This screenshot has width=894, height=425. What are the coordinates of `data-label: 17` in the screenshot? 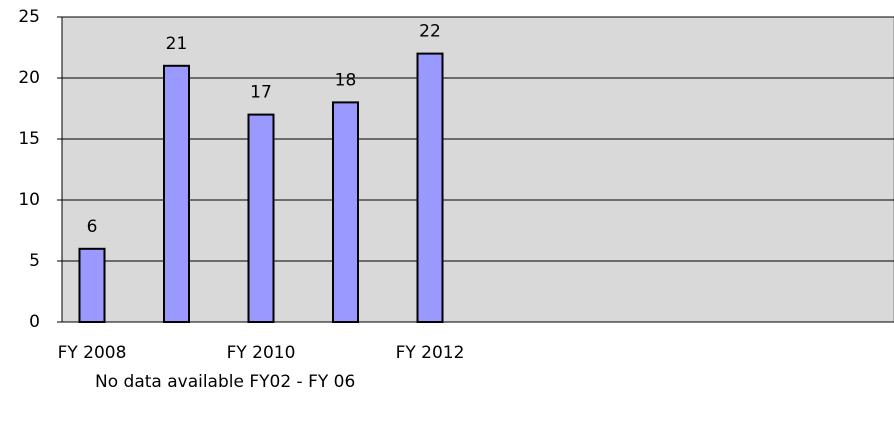 It's located at (261, 93).